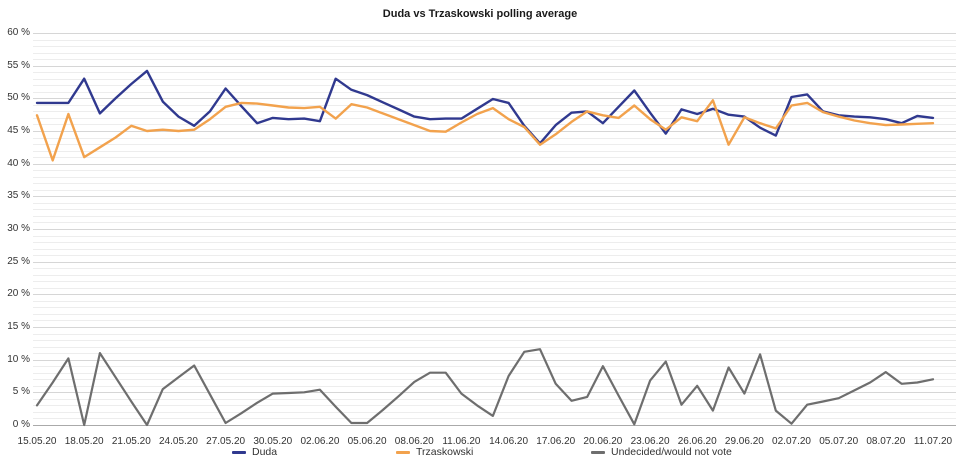 Image resolution: width=960 pixels, height=460 pixels. Describe the element at coordinates (18, 228) in the screenshot. I see `y-tick-label: 30 %` at that location.